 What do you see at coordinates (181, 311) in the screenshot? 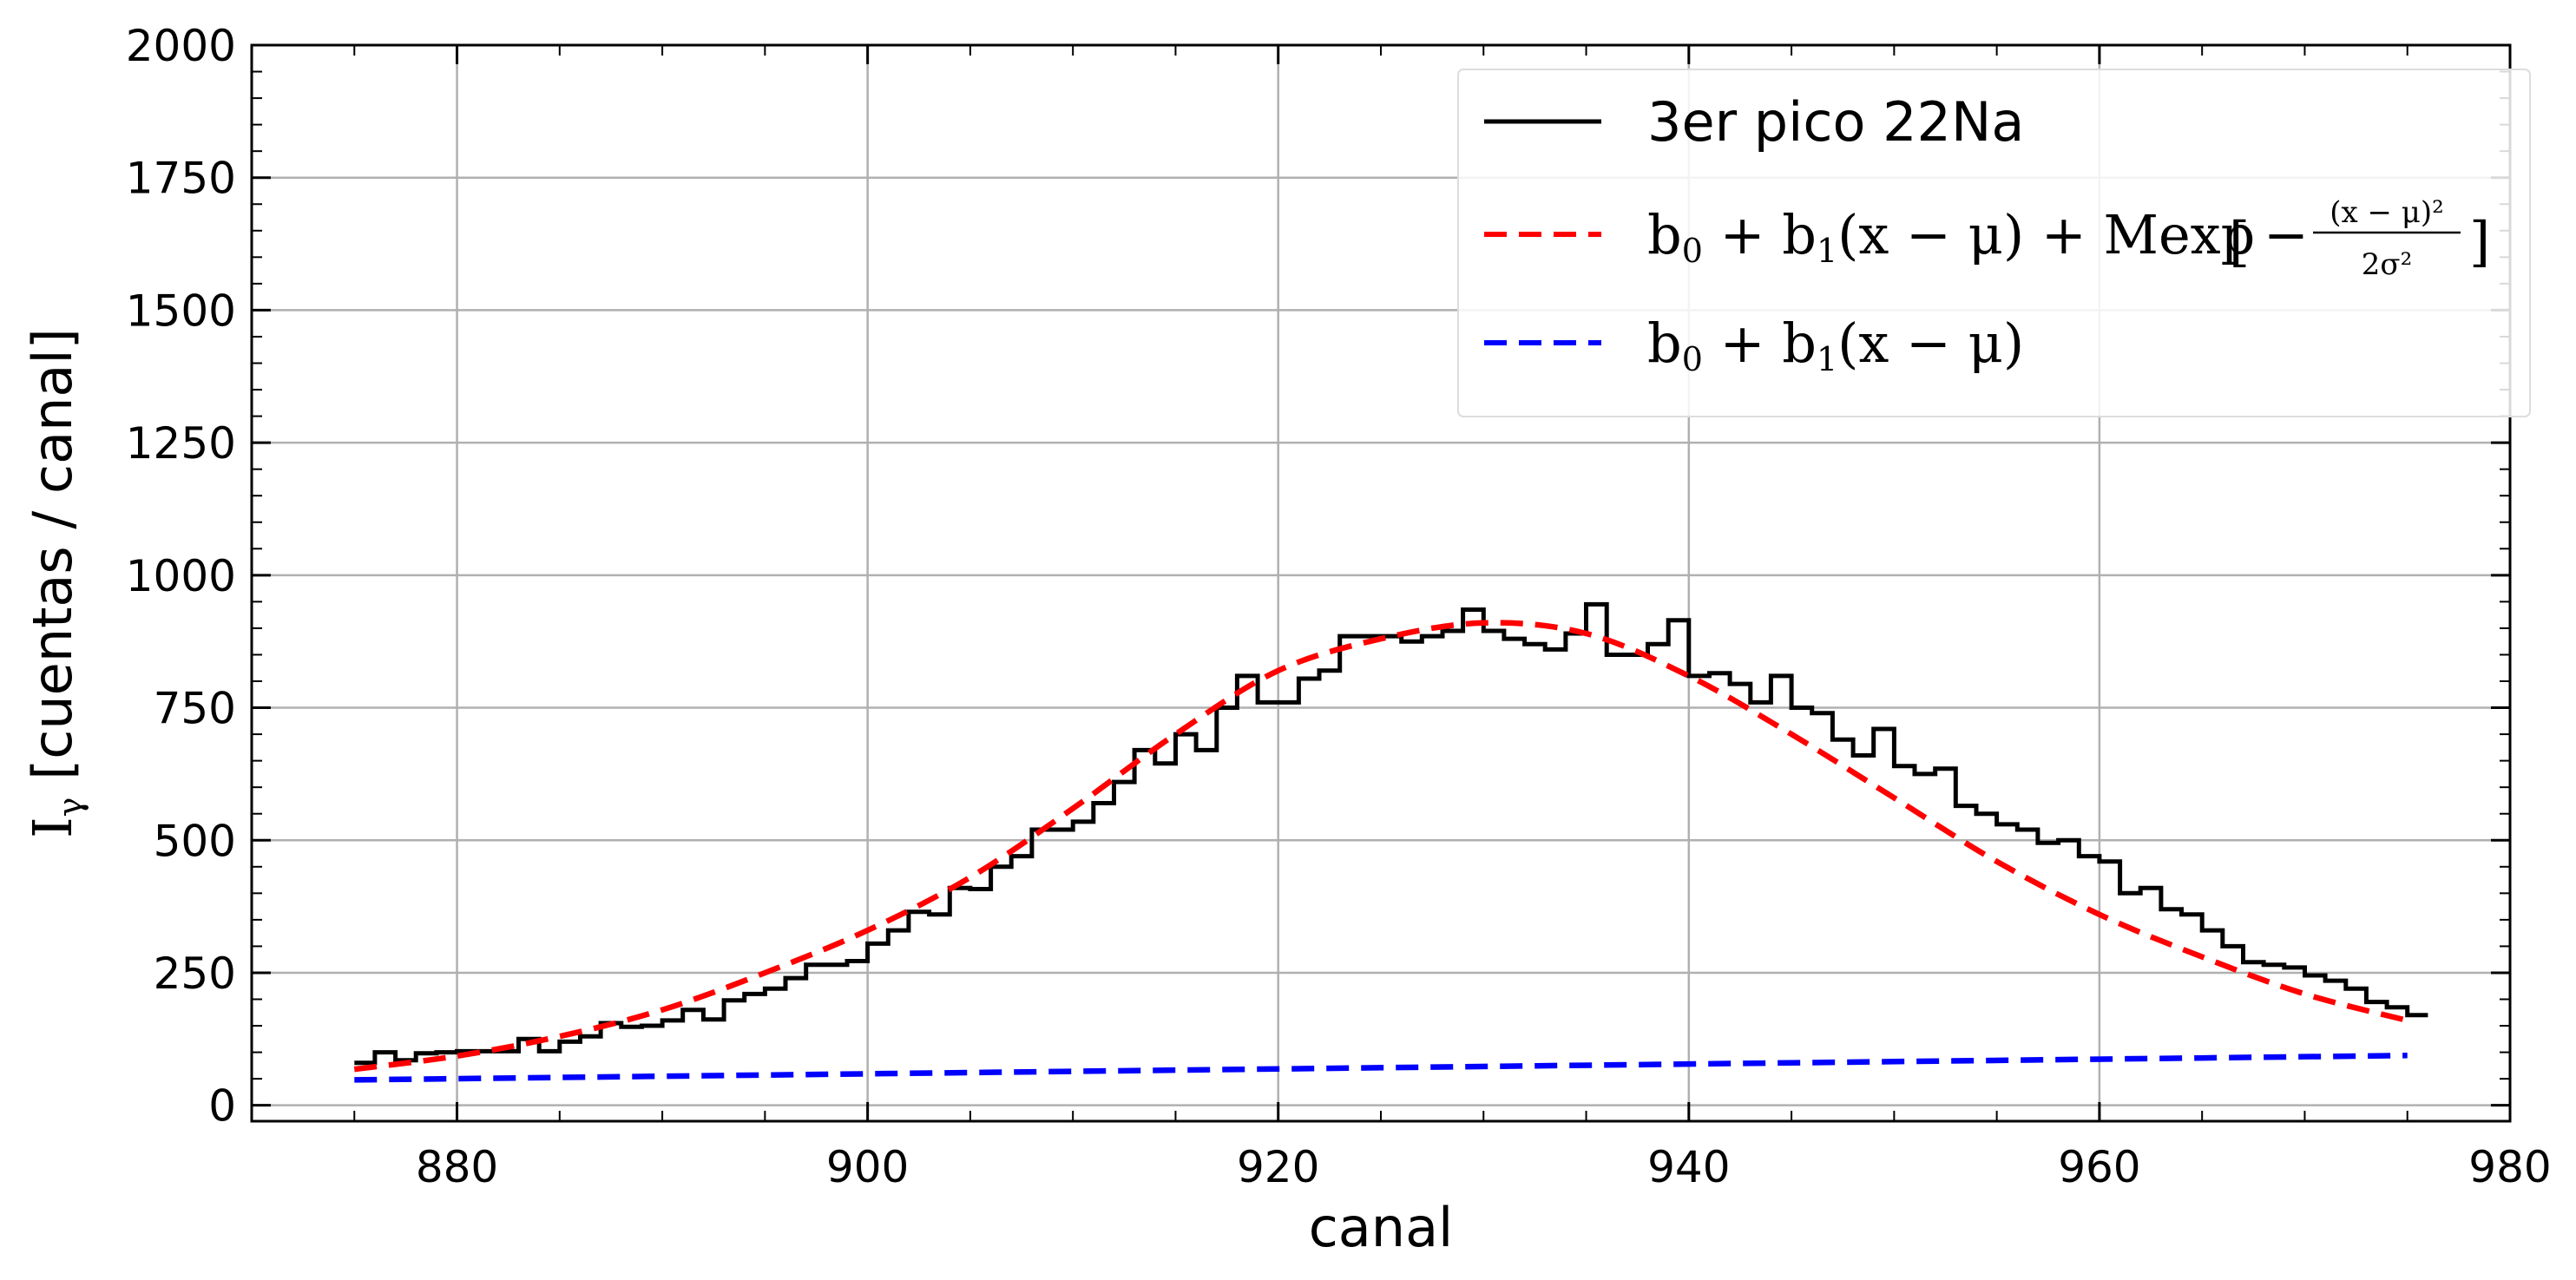
I see `y-tick-label: 1500` at bounding box center [181, 311].